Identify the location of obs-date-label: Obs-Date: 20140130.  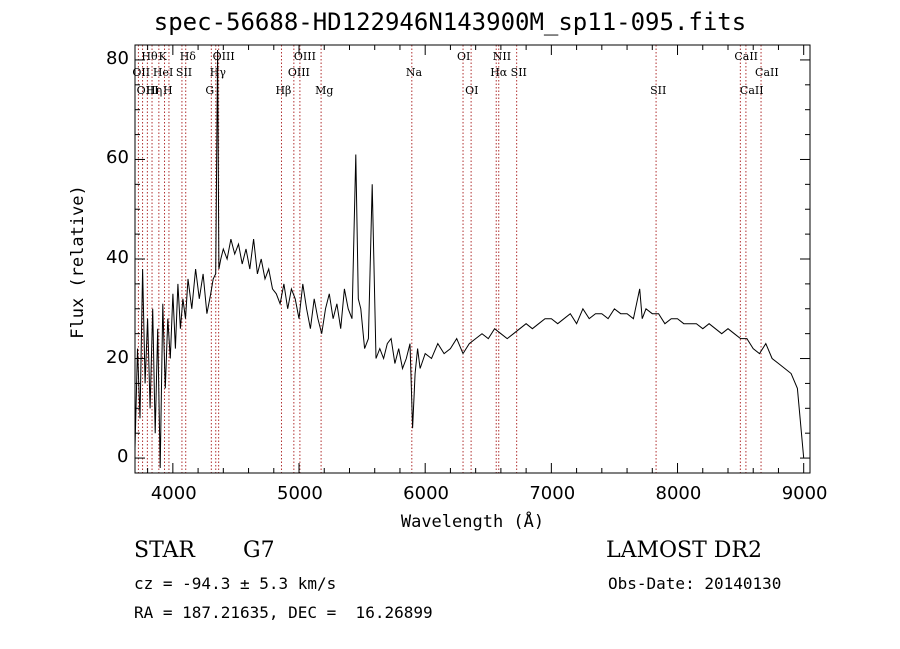
(695, 583).